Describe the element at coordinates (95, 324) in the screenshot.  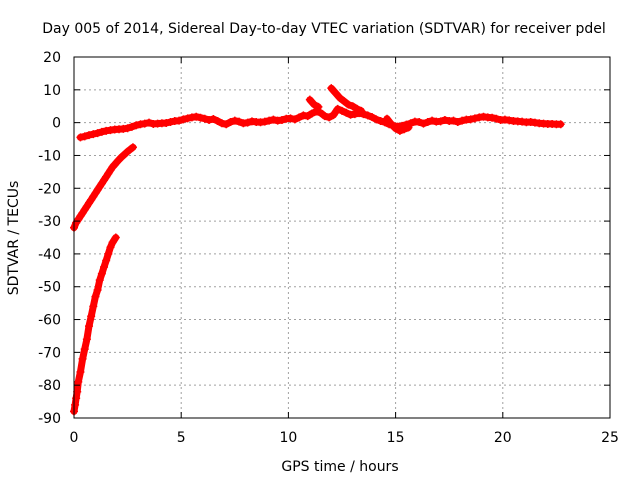
I see `series-arc-steep-line` at that location.